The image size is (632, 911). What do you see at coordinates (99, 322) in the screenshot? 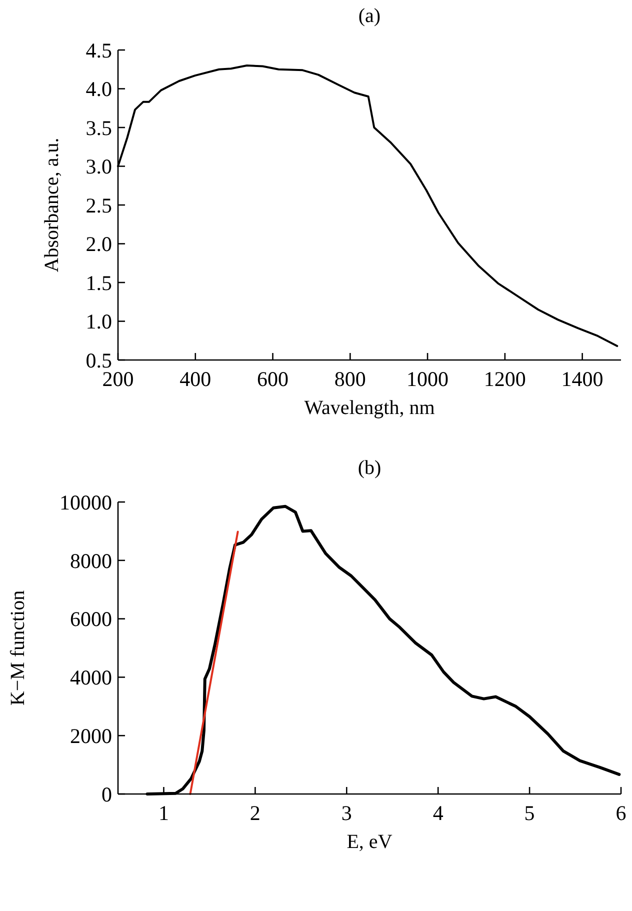
I see `y-tick-label: 1.0` at bounding box center [99, 322].